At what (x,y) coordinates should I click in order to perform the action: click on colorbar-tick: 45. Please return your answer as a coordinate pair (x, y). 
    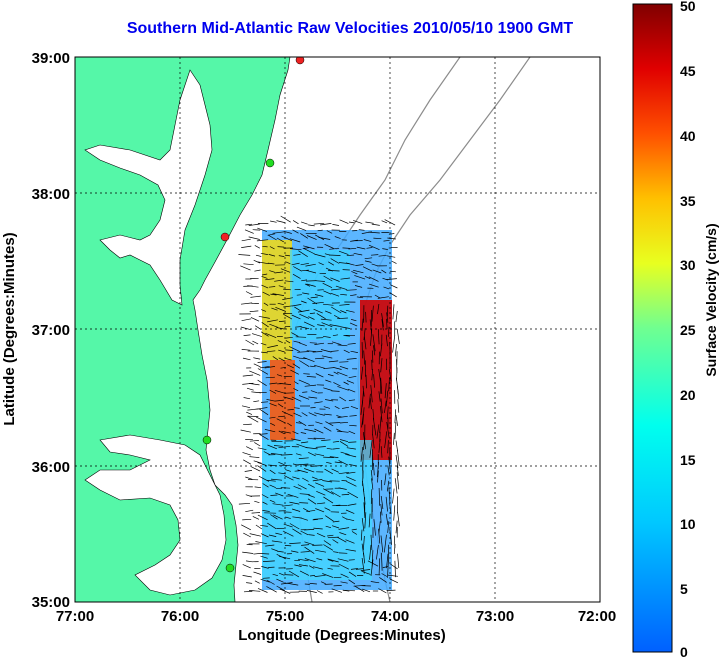
    Looking at the image, I should click on (688, 71).